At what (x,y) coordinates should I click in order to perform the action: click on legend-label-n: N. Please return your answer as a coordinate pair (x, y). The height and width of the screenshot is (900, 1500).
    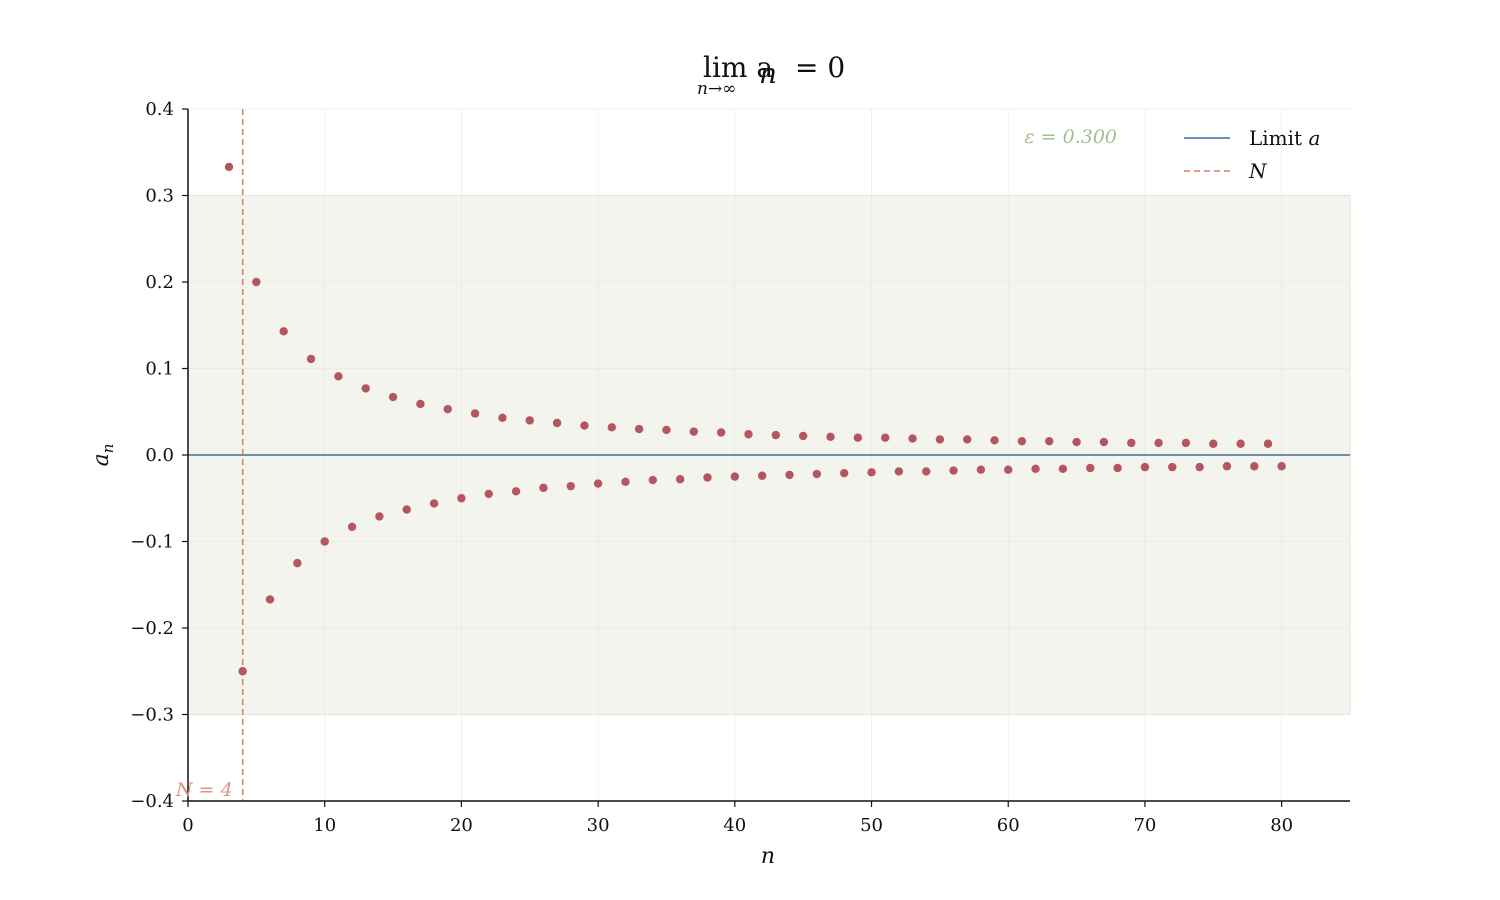
    Looking at the image, I should click on (1258, 171).